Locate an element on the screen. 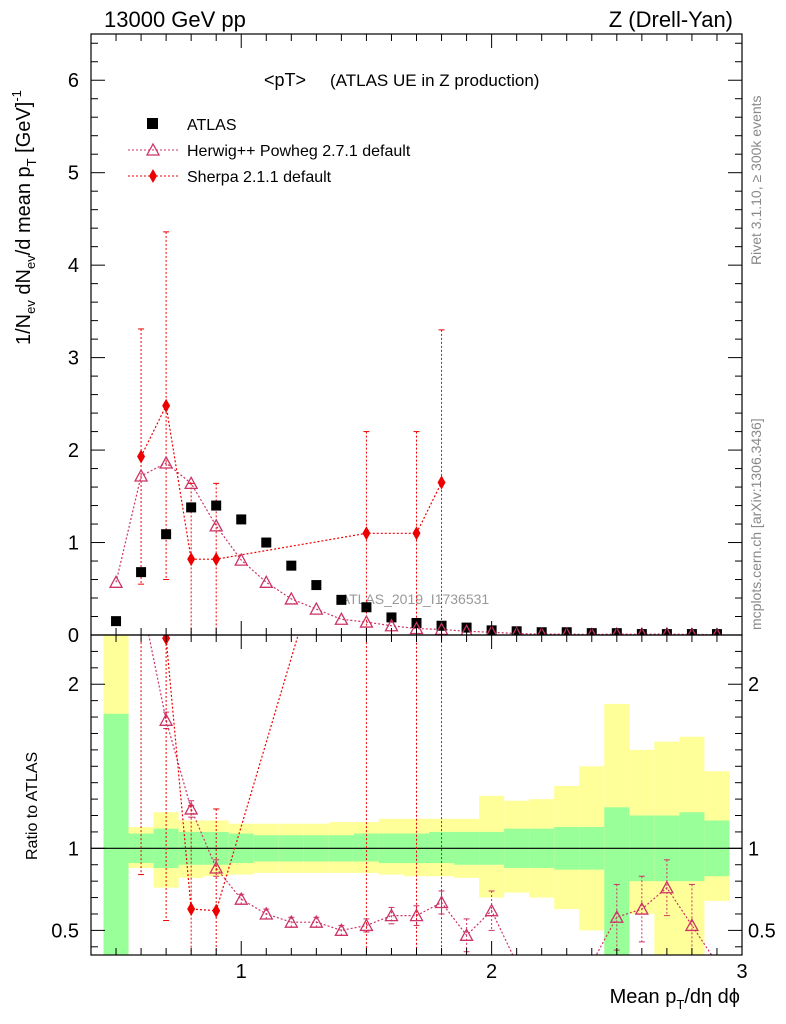 The width and height of the screenshot is (786, 1024). sherpa-ratio-line is located at coordinates (231, 773).